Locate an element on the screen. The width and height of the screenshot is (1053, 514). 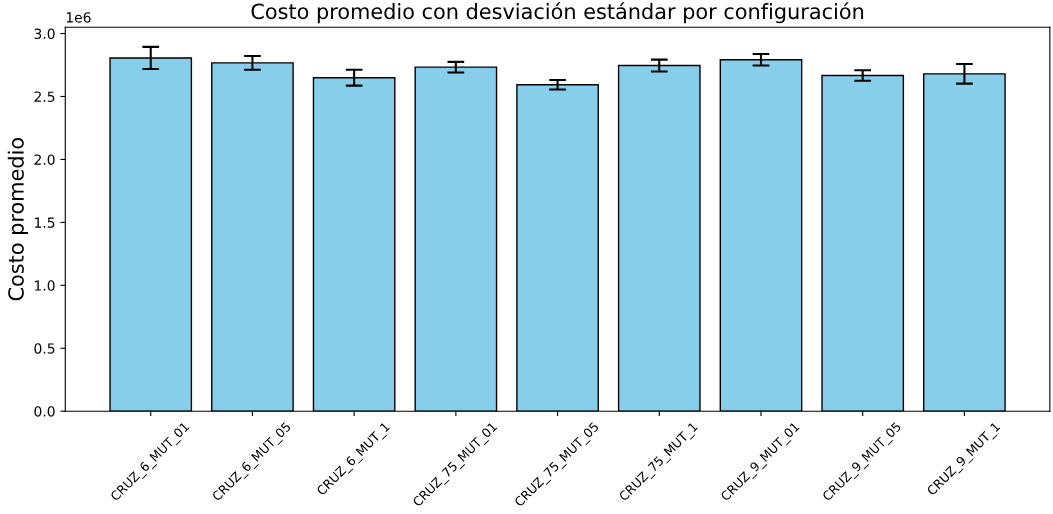
y-tick-label: 0.0 is located at coordinates (44, 411).